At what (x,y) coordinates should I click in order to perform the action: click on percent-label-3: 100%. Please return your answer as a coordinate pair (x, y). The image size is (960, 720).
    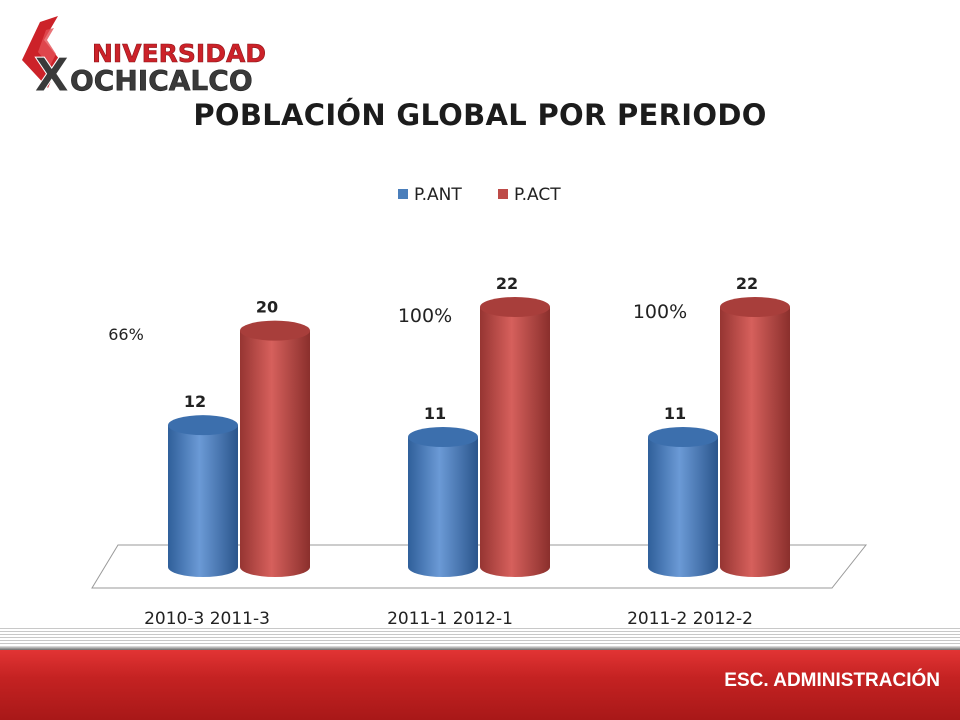
    Looking at the image, I should click on (660, 312).